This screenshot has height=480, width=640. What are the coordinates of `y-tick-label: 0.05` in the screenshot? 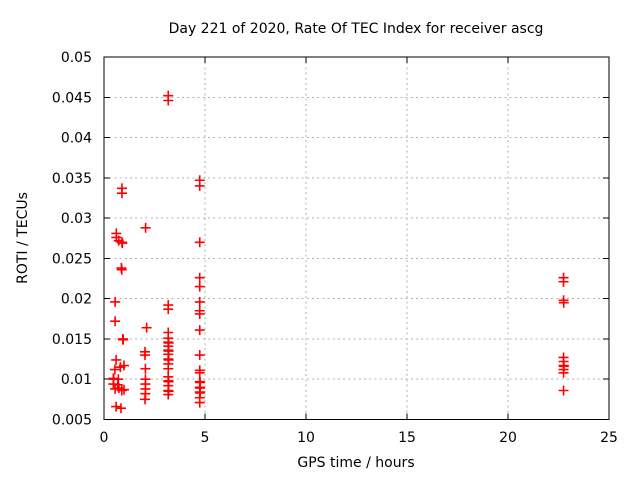 It's located at (76, 58).